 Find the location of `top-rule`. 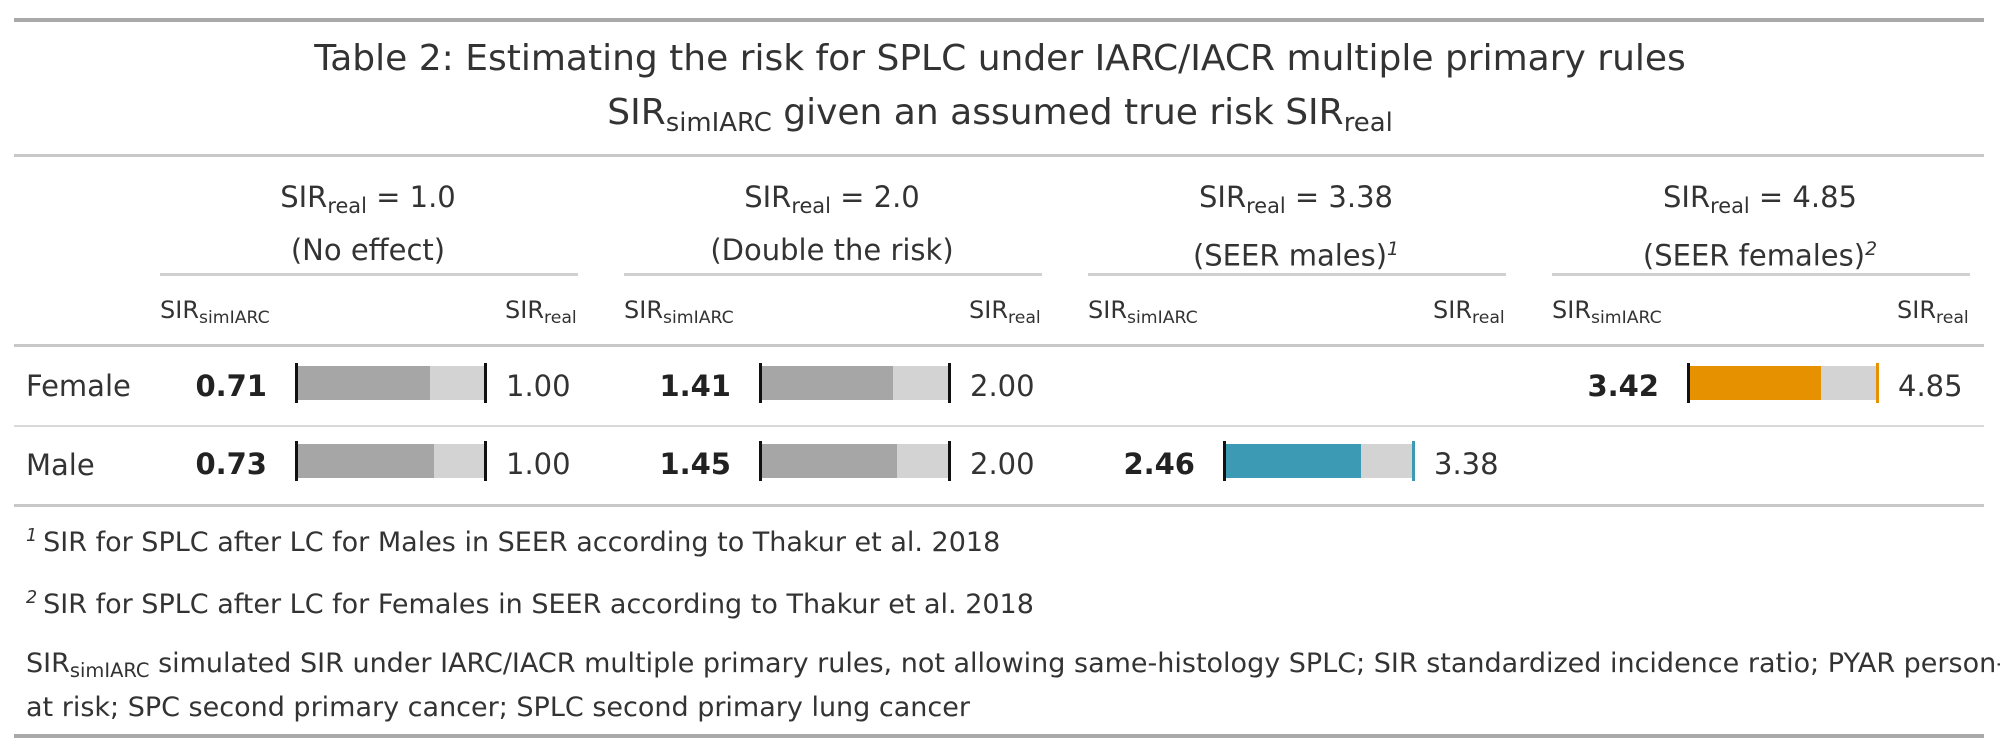

top-rule is located at coordinates (999, 20).